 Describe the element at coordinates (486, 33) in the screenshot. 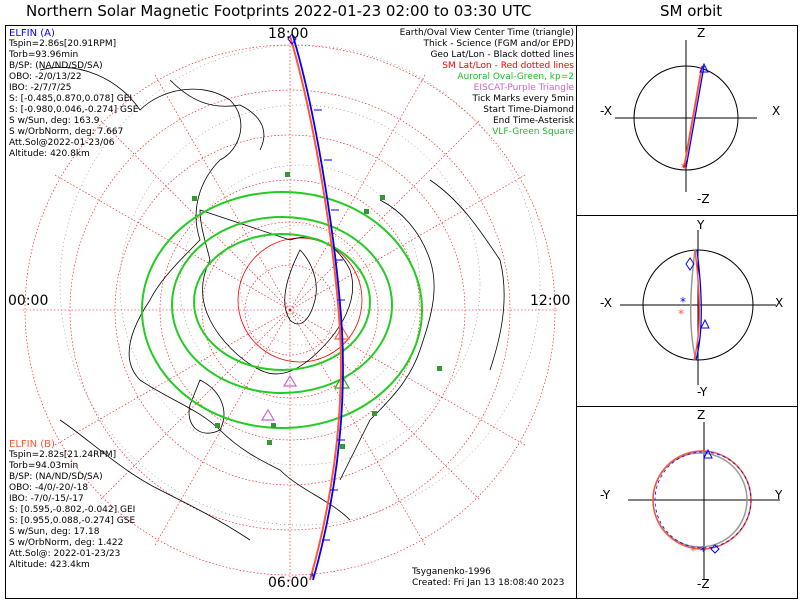

I see `legend-item: Earth/Oval View Center Time (triangle)` at that location.